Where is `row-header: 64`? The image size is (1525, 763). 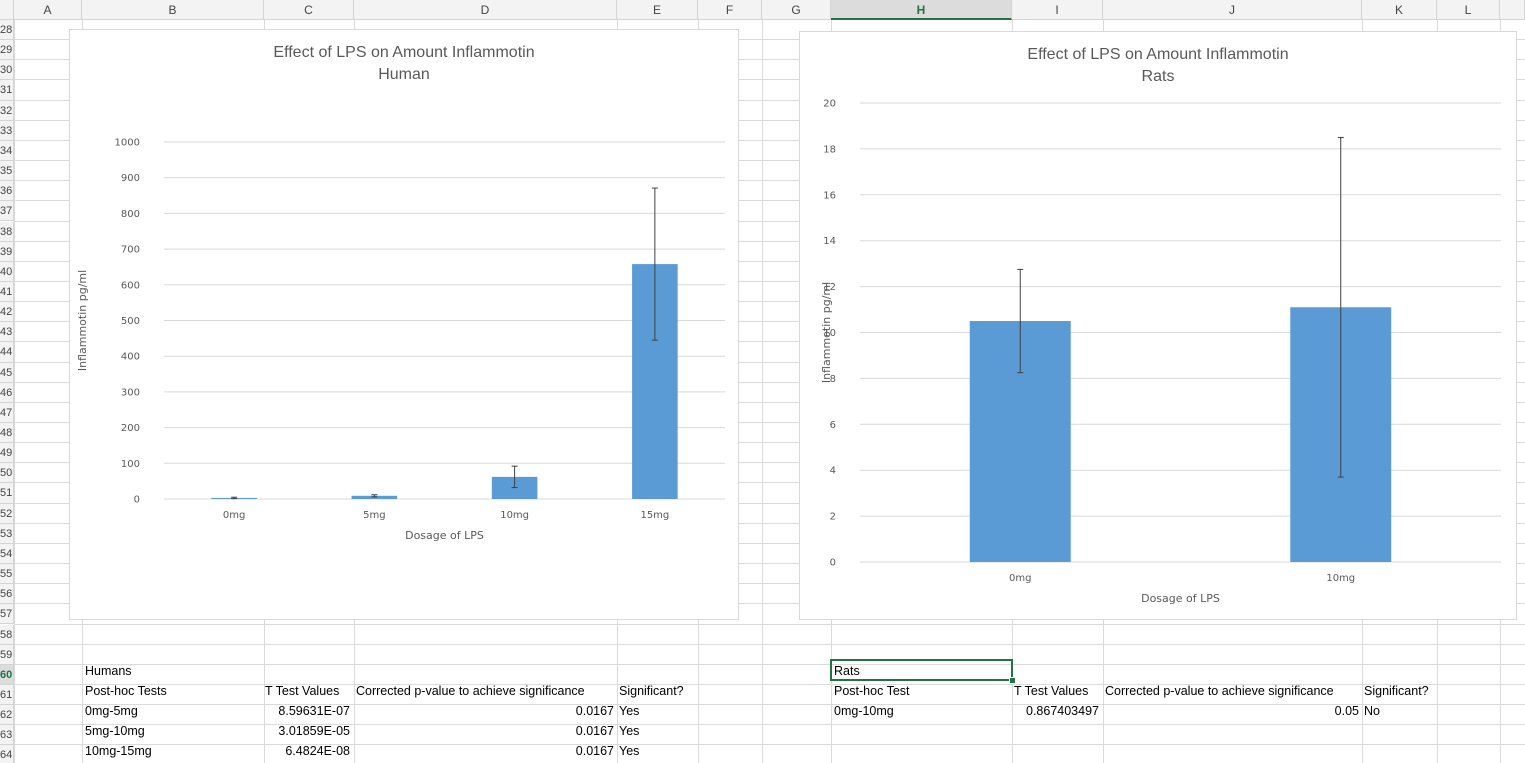 row-header: 64 is located at coordinates (7, 754).